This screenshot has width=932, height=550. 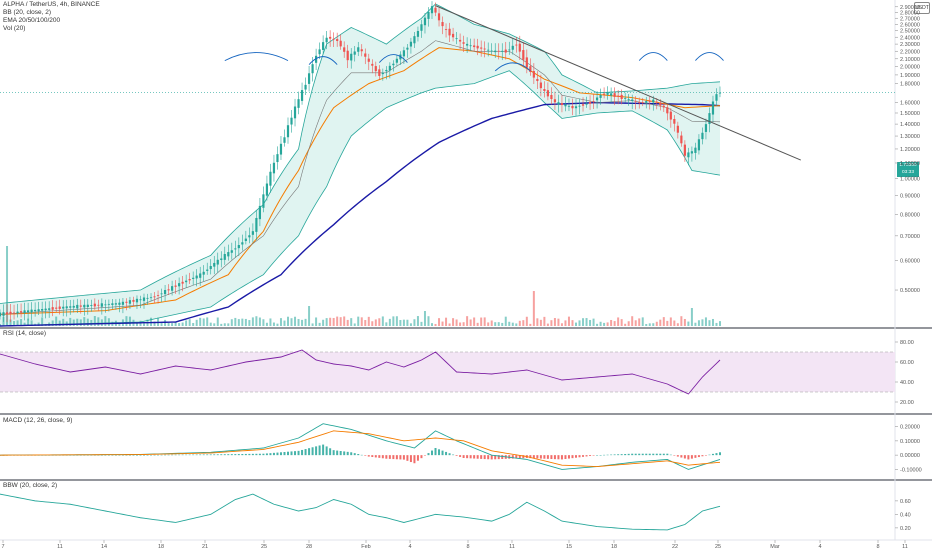 What do you see at coordinates (24, 333) in the screenshot?
I see `rsi-pane-label: RSI (14, close)` at bounding box center [24, 333].